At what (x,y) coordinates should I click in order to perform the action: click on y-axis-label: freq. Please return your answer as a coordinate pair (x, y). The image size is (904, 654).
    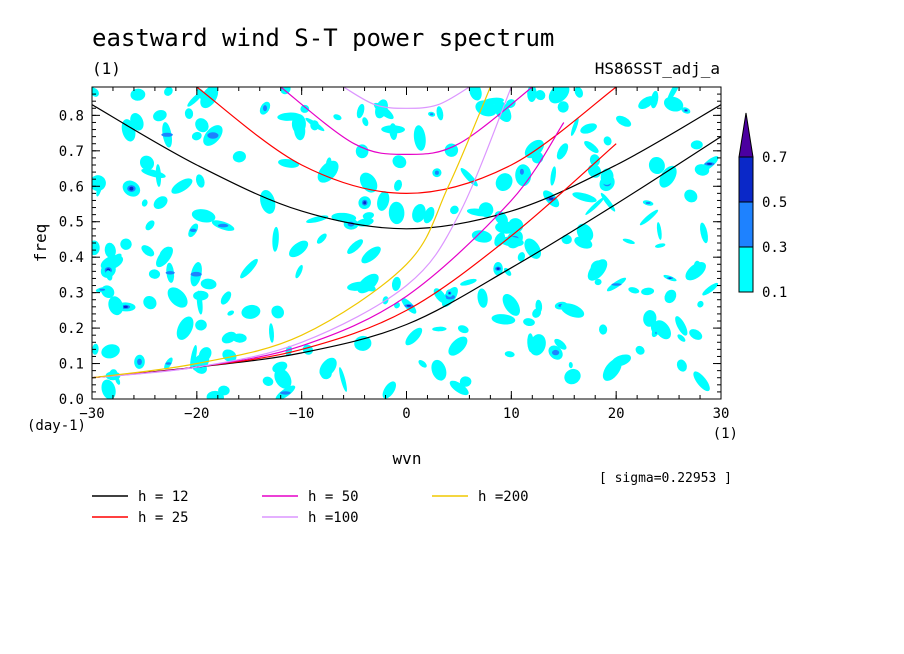
    Looking at the image, I should click on (40, 243).